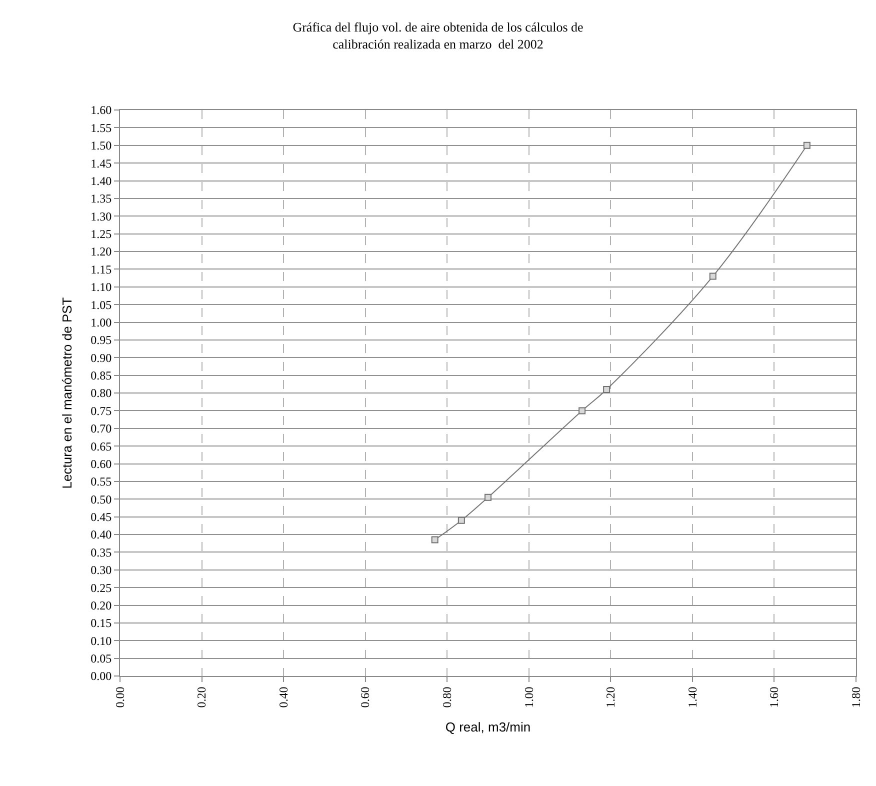 The width and height of the screenshot is (876, 786). I want to click on x-tick-label: 1.40, so click(692, 697).